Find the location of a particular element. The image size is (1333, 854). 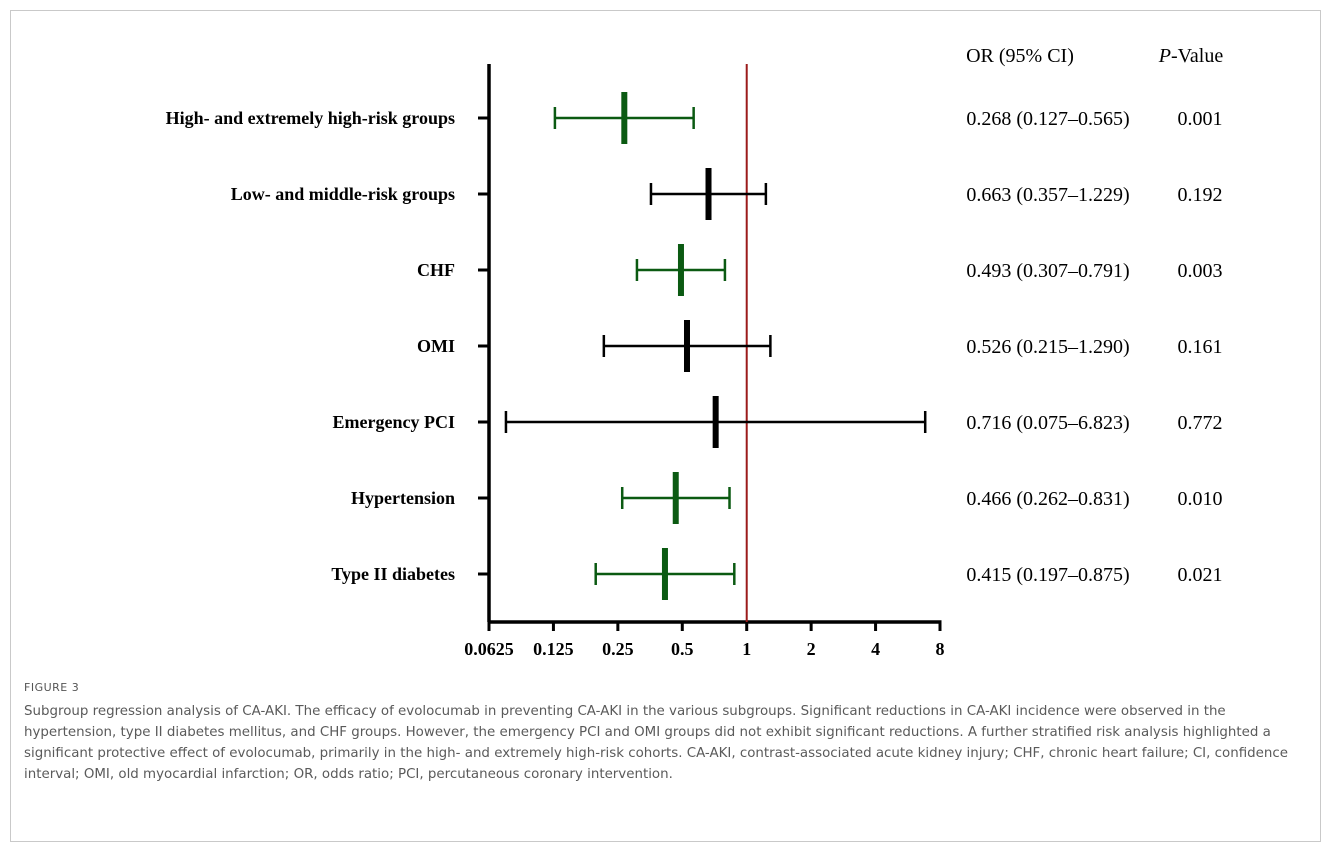

x-tick-label: 0.5 is located at coordinates (682, 649).